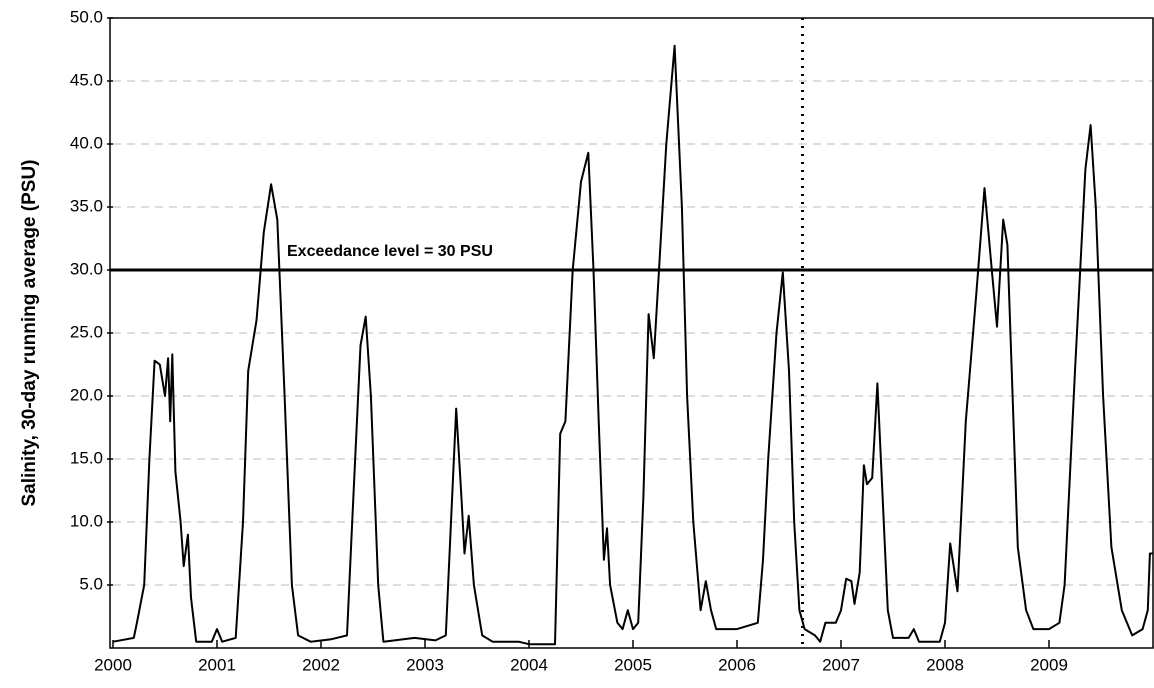  I want to click on x-tick-label: 2003, so click(425, 664).